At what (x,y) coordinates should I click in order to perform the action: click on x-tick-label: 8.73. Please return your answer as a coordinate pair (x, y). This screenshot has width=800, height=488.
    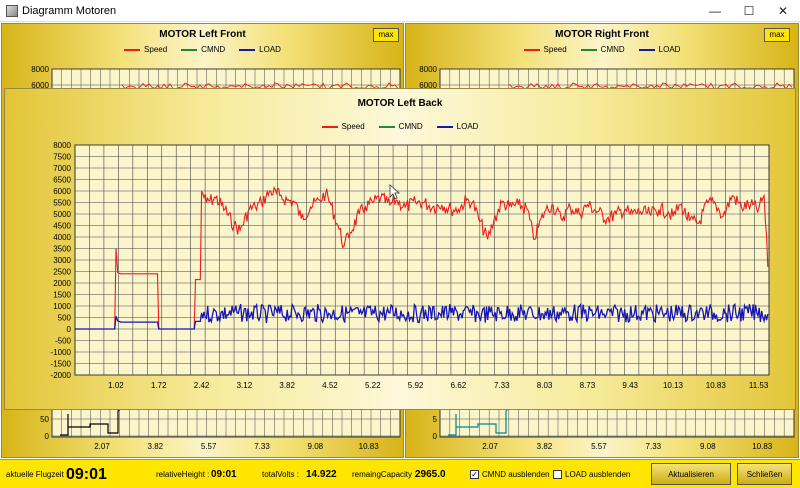
    Looking at the image, I should click on (588, 385).